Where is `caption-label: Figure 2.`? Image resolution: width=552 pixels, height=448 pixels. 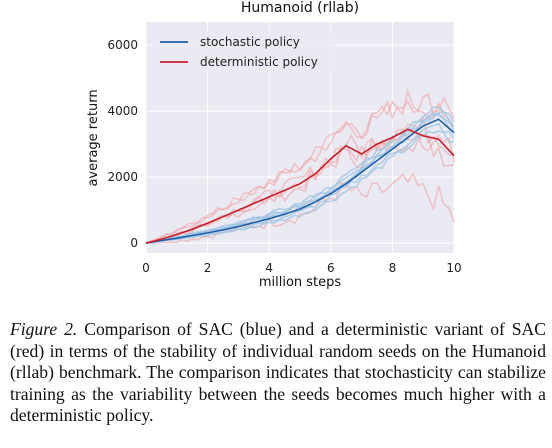 caption-label: Figure 2. is located at coordinates (44, 329).